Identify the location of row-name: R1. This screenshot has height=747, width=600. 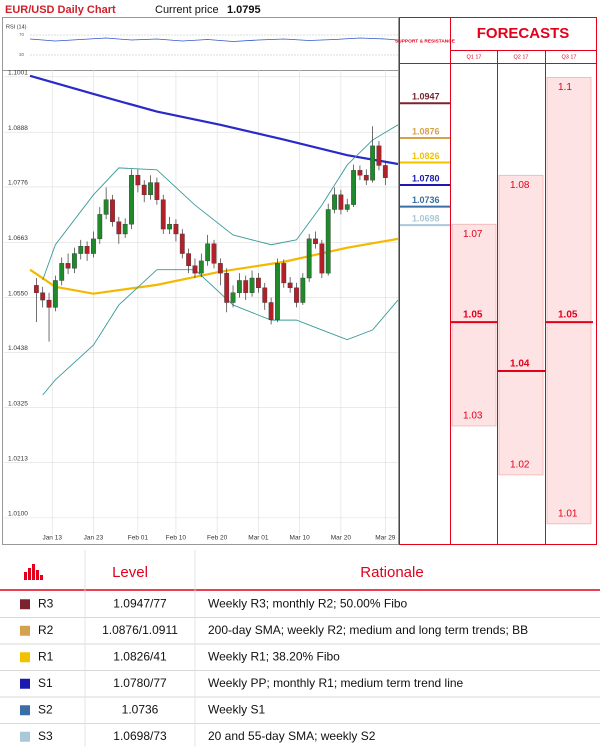
(46, 656).